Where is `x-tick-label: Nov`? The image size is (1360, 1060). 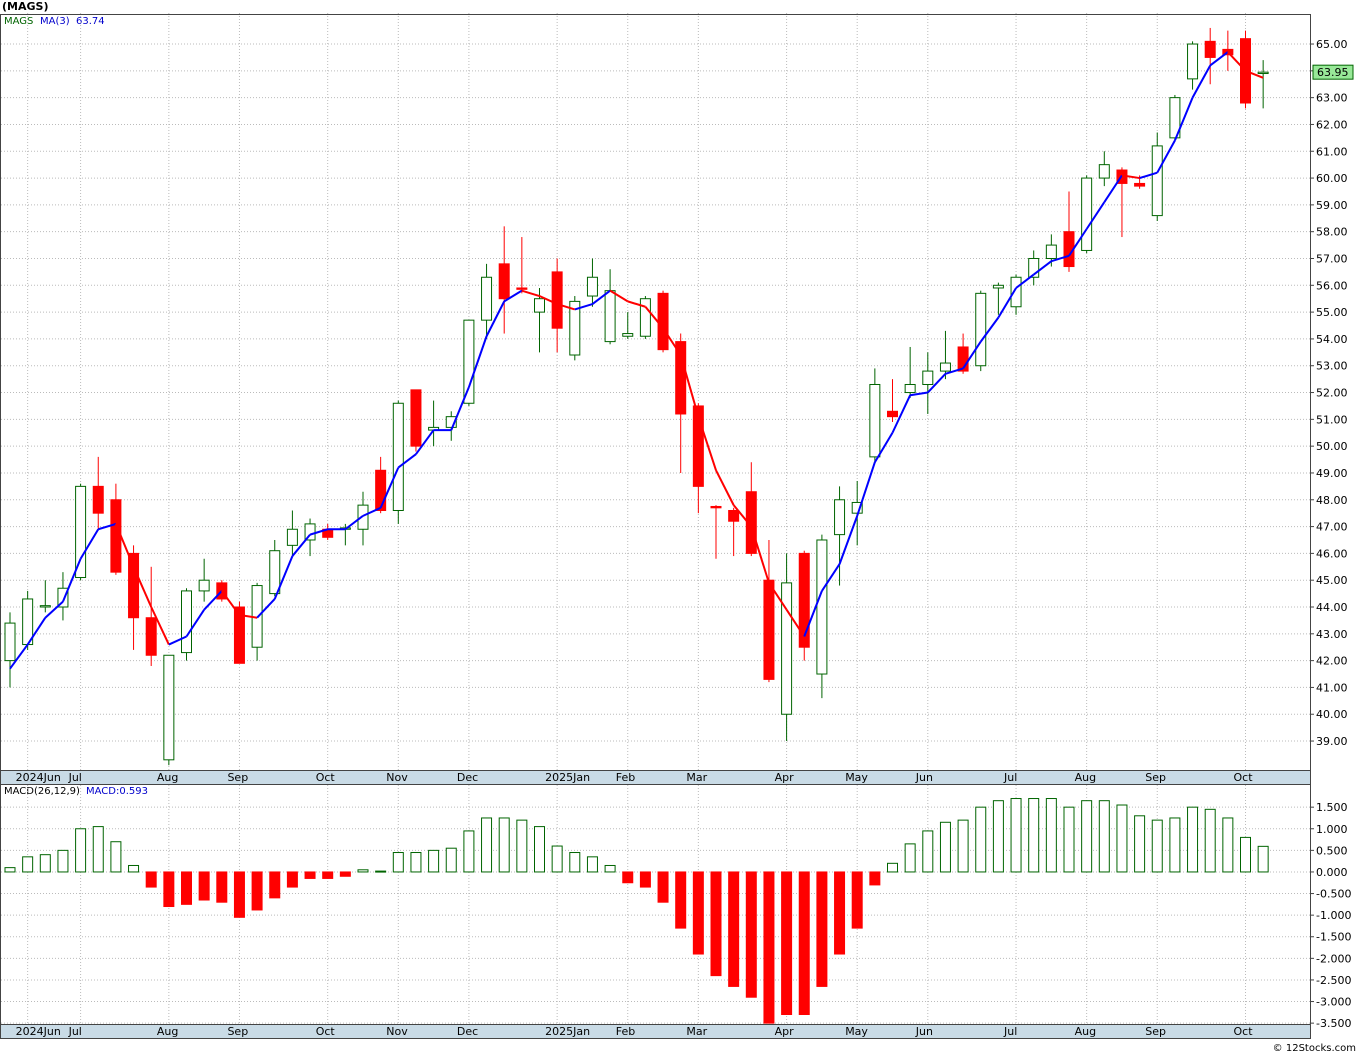
x-tick-label: Nov is located at coordinates (397, 777).